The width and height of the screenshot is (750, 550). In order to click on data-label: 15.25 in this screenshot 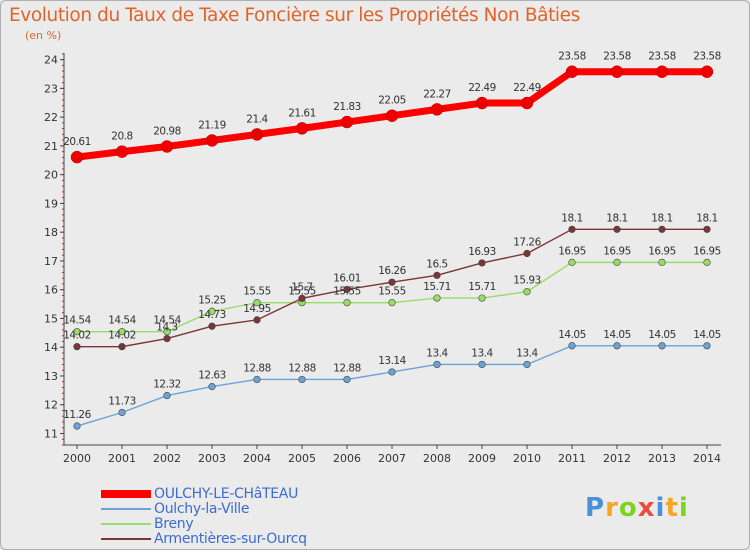, I will do `click(212, 300)`.